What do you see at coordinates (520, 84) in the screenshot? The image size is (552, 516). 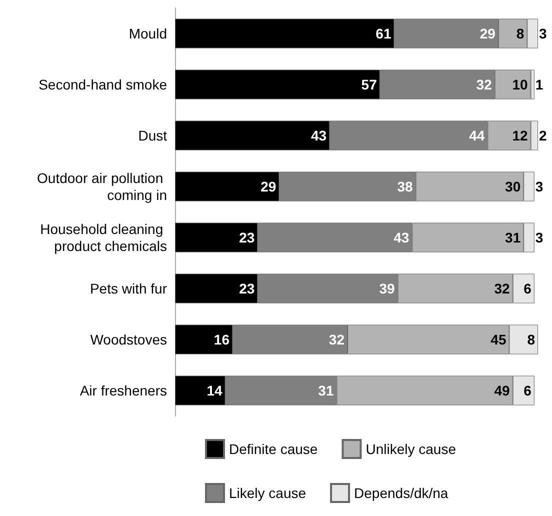 I see `data-label: 10` at bounding box center [520, 84].